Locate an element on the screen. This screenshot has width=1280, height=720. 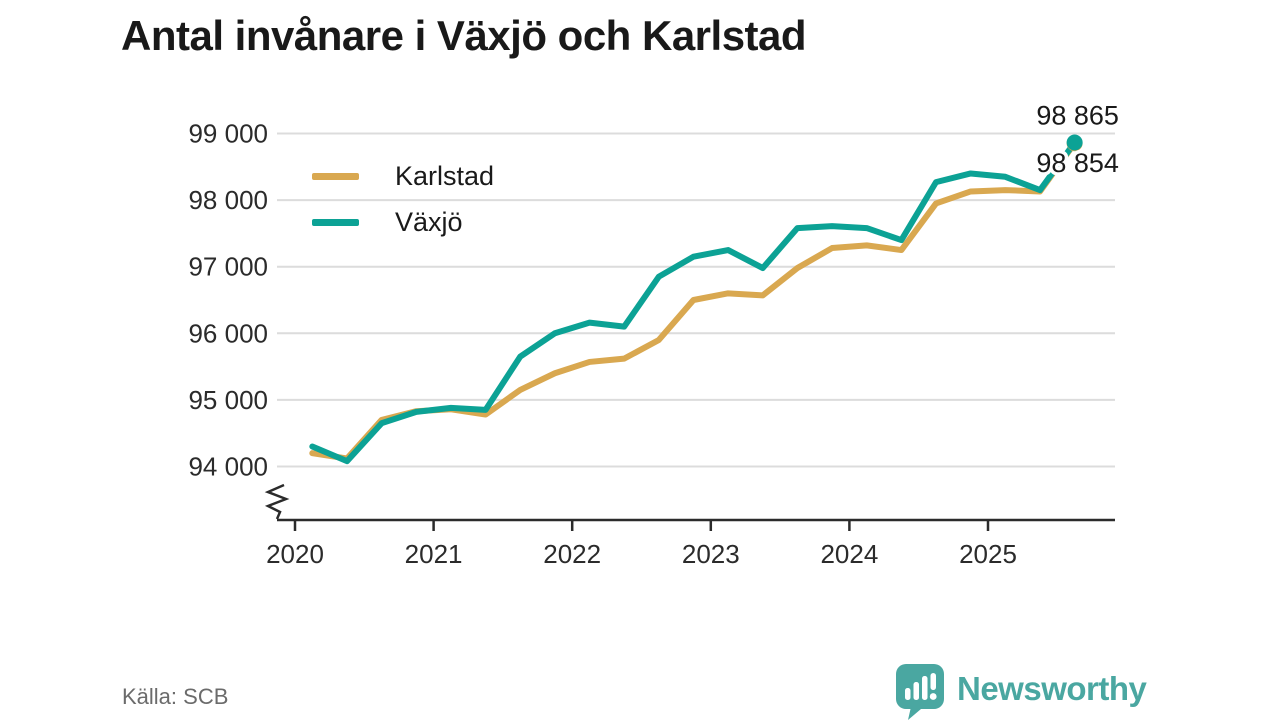
legend-item-karlstad: Karlstad is located at coordinates (408, 176).